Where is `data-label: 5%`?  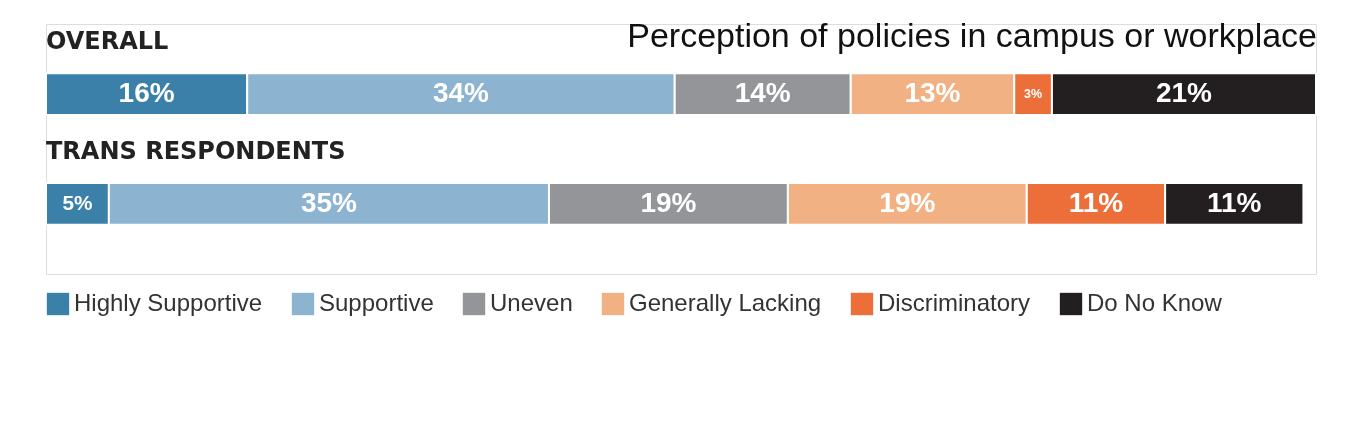 data-label: 5% is located at coordinates (77, 202).